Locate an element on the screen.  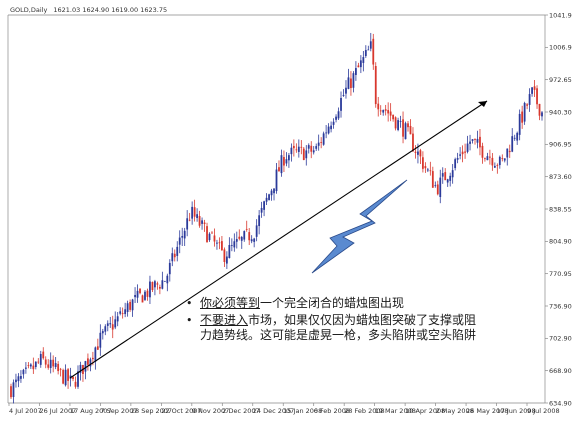
x-tick-label: 2 May 2008 is located at coordinates (455, 411).